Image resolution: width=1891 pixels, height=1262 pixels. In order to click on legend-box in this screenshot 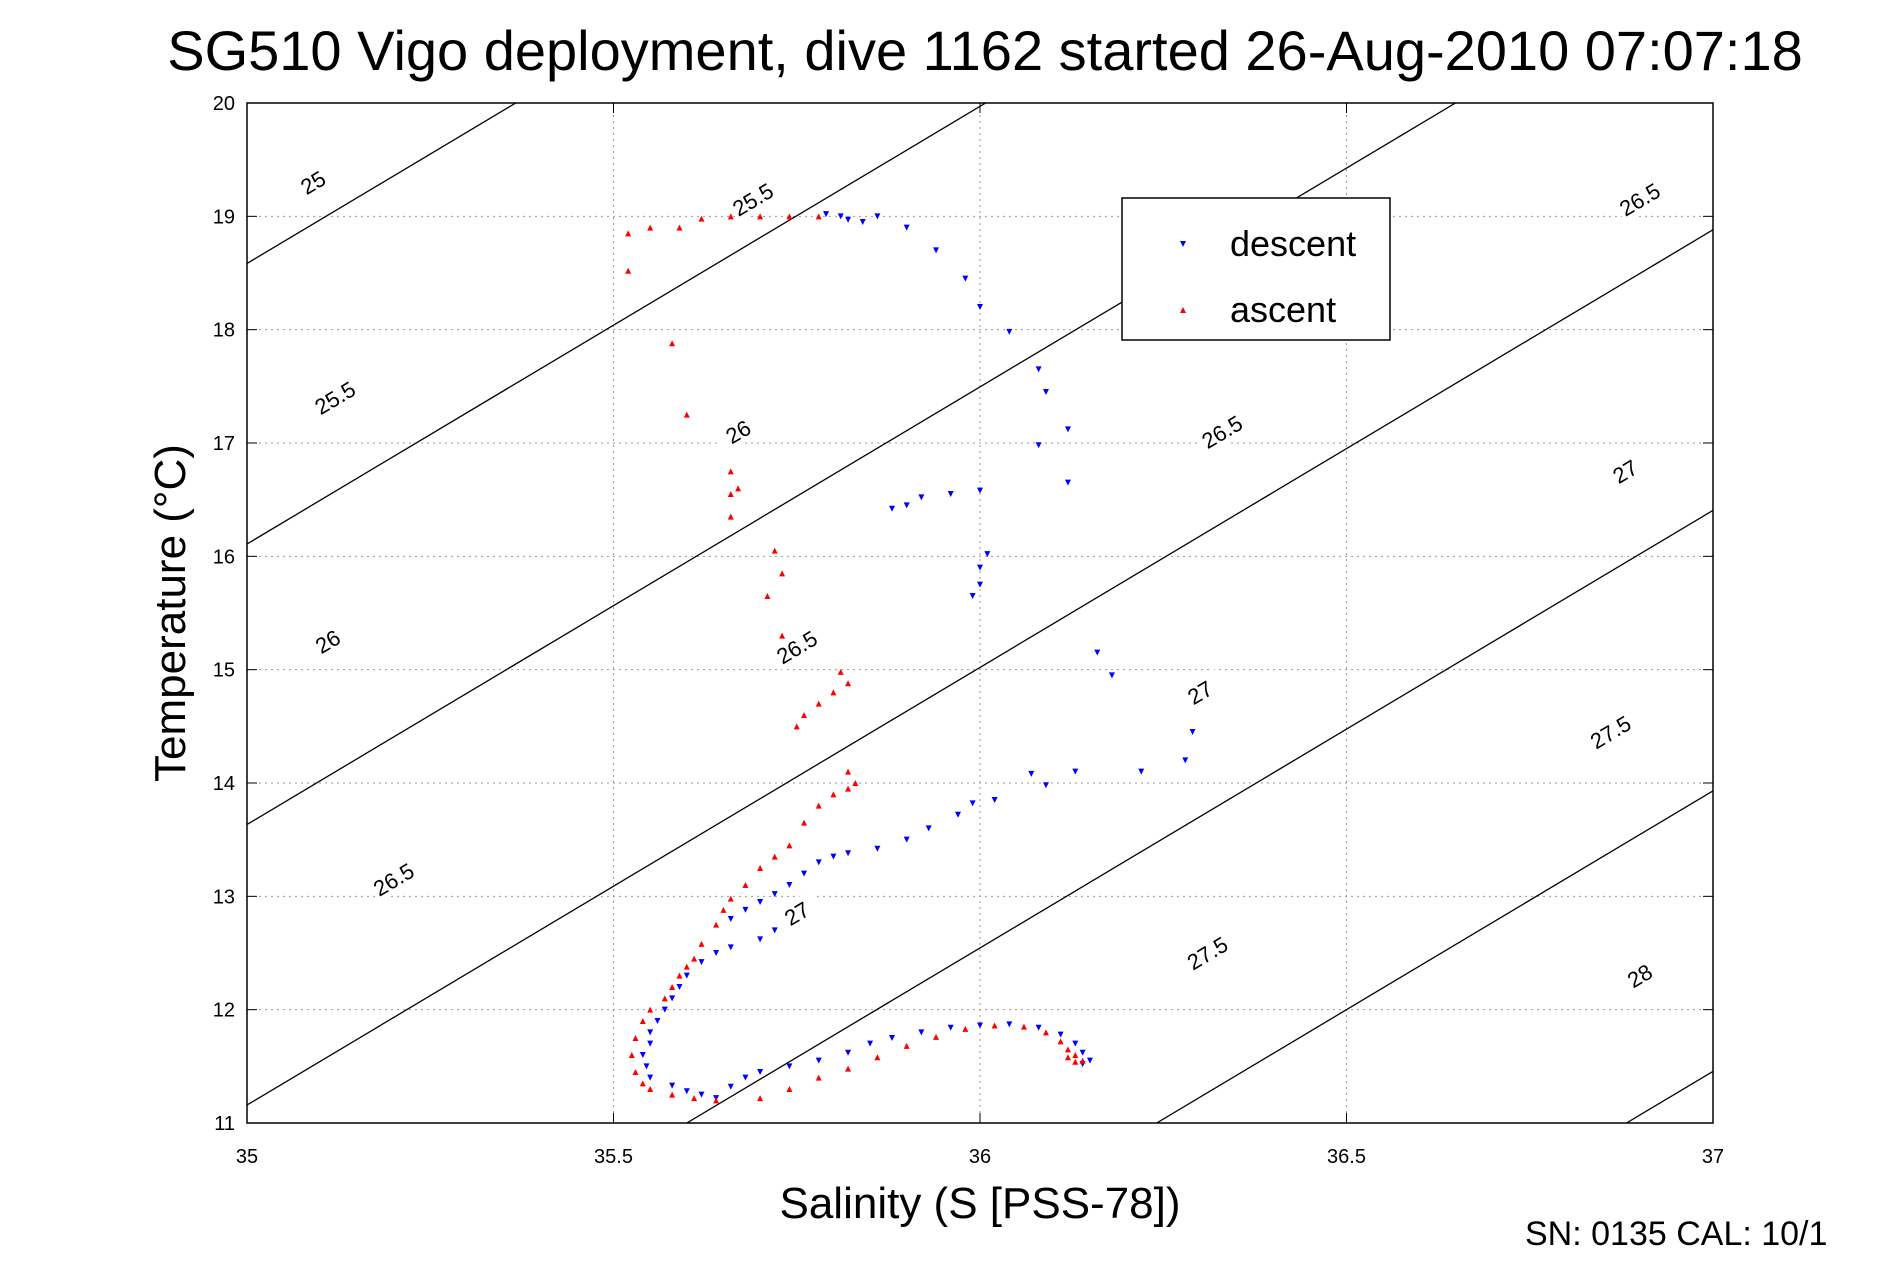, I will do `click(1256, 269)`.